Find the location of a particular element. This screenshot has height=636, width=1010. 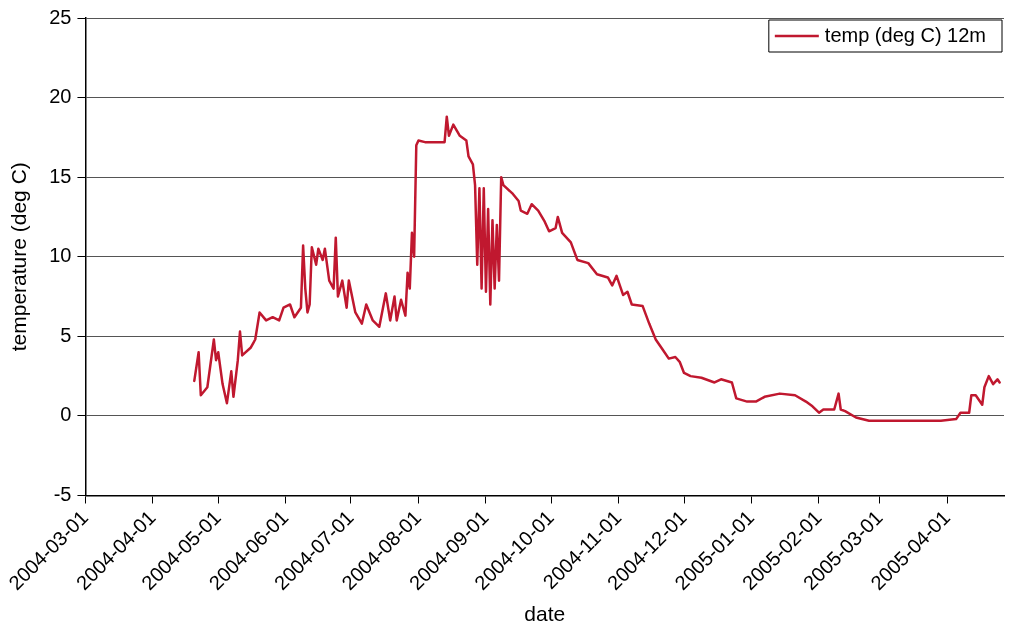

x-axis-title: date is located at coordinates (545, 614).